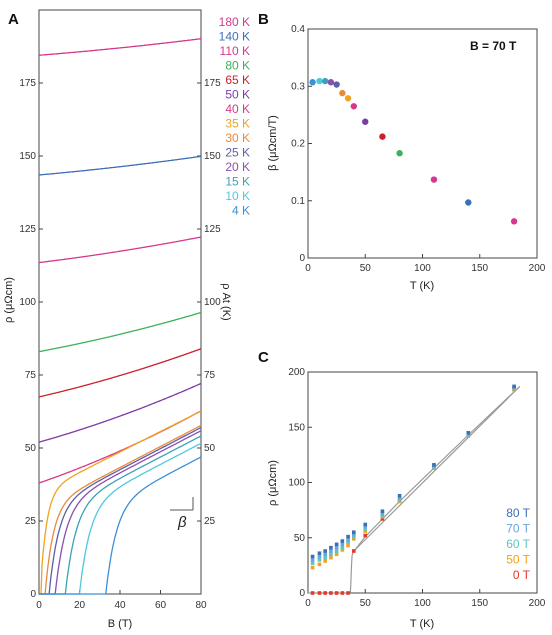 This screenshot has width=552, height=635. What do you see at coordinates (308, 268) in the screenshot?
I see `panel-b-xtick-label: 0` at bounding box center [308, 268].